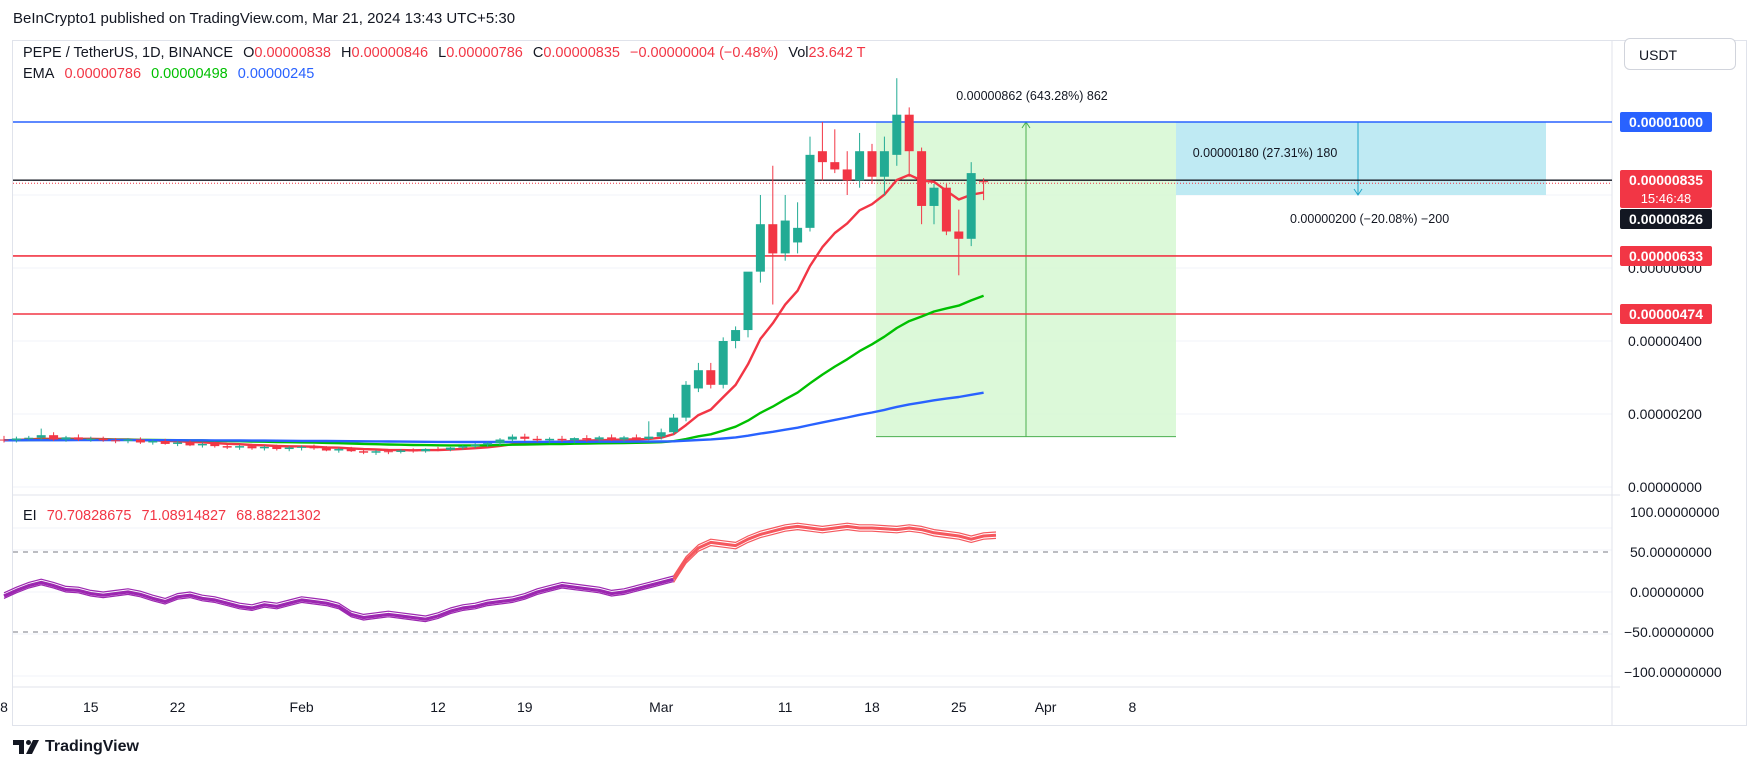 This screenshot has height=771, width=1754. I want to click on time-tick-label: 18, so click(872, 707).